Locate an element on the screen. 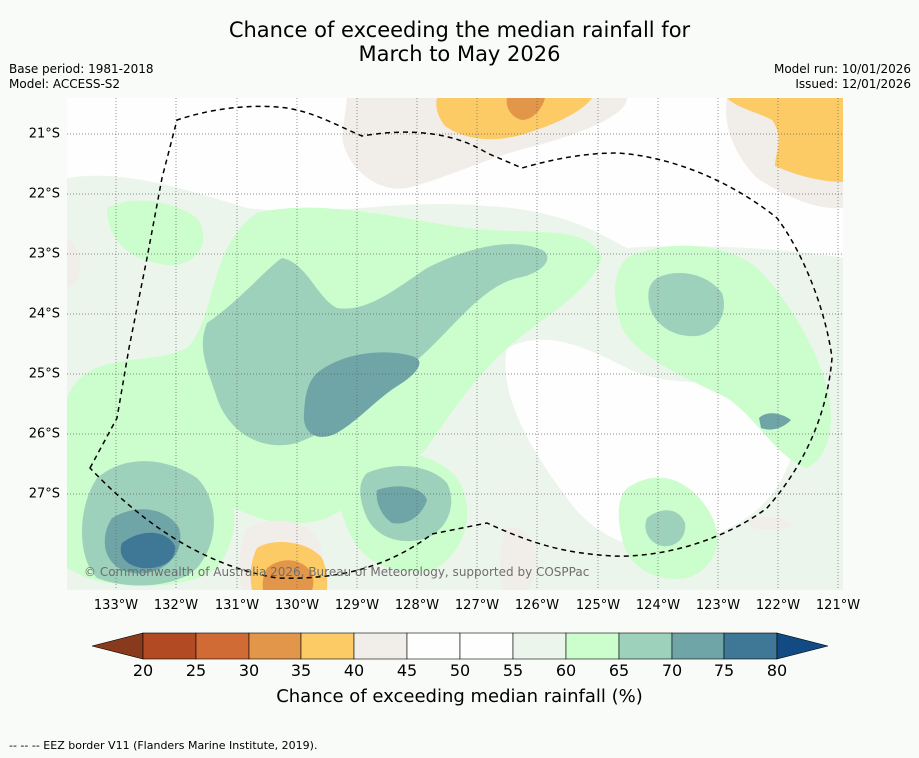  band-40-45-se is located at coordinates (518, 558).